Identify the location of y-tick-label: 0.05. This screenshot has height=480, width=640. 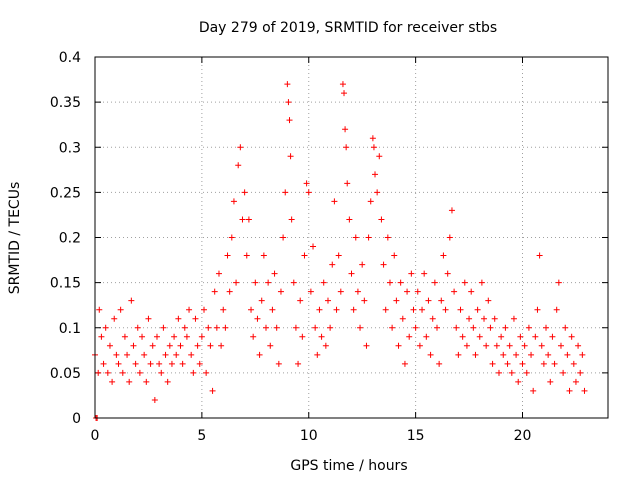
(65, 374).